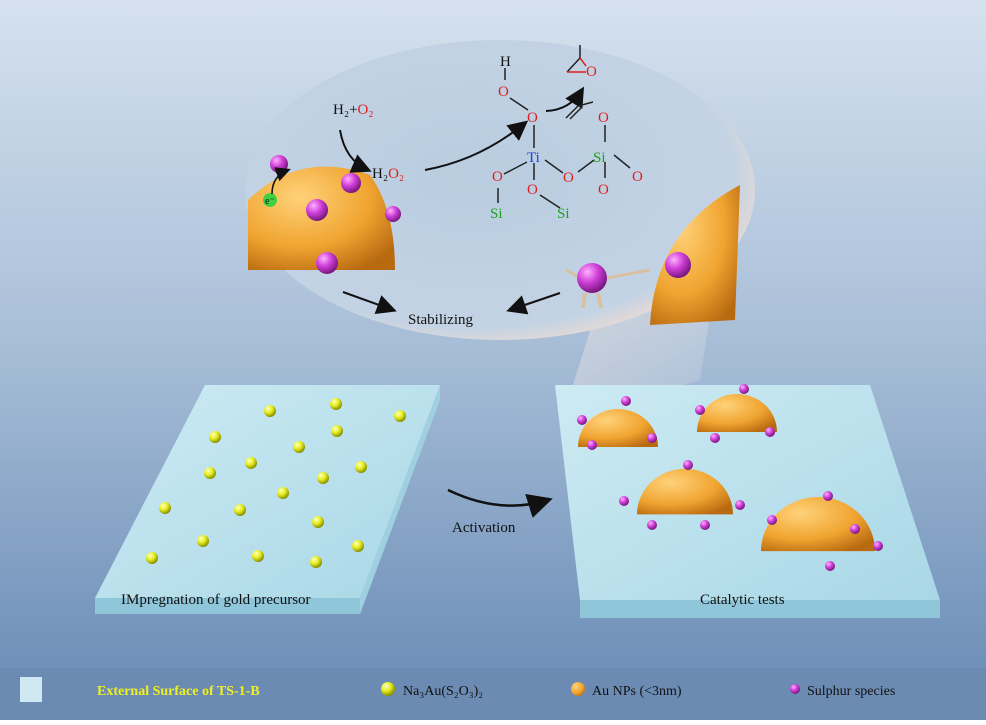 Image resolution: width=986 pixels, height=725 pixels. Describe the element at coordinates (851, 691) in the screenshot. I see `legend-label-sulphur: Sulphur species` at that location.